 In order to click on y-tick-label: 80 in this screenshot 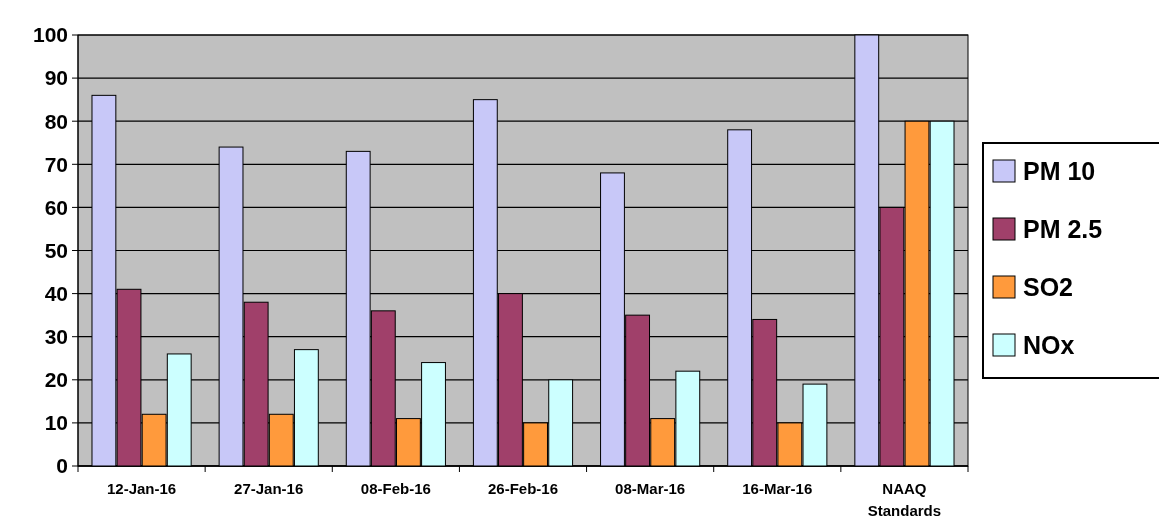, I will do `click(56, 121)`.